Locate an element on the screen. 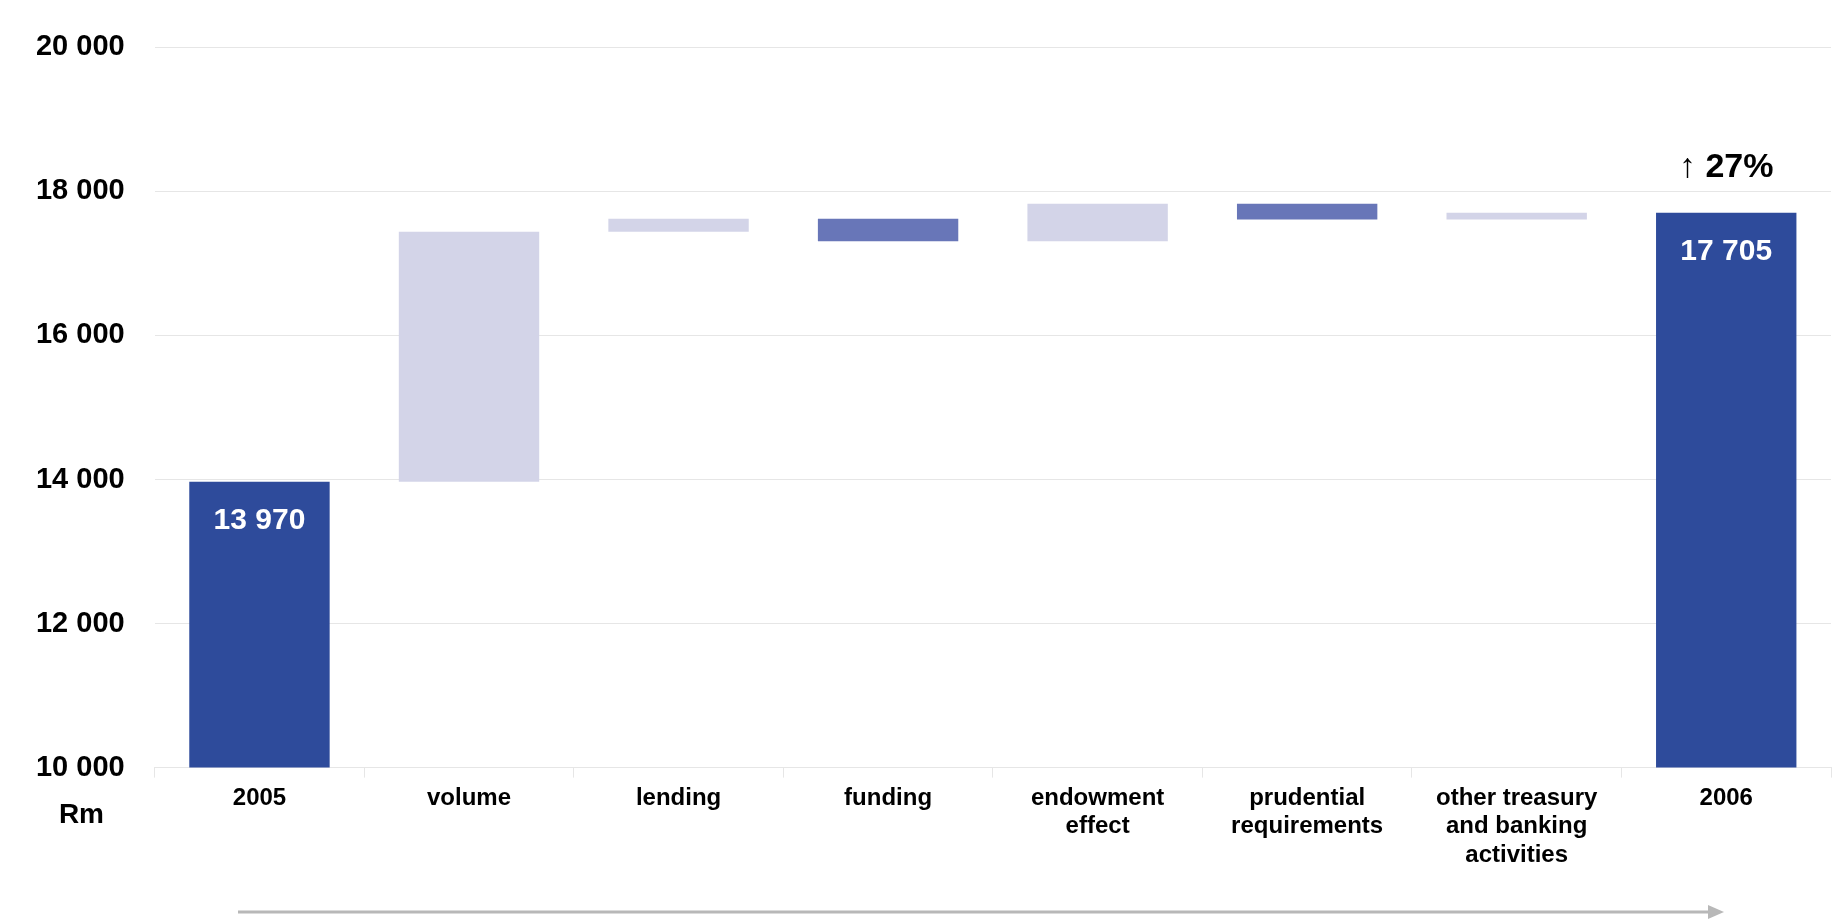 This screenshot has height=922, width=1835. x-tick-label: volume is located at coordinates (469, 796).